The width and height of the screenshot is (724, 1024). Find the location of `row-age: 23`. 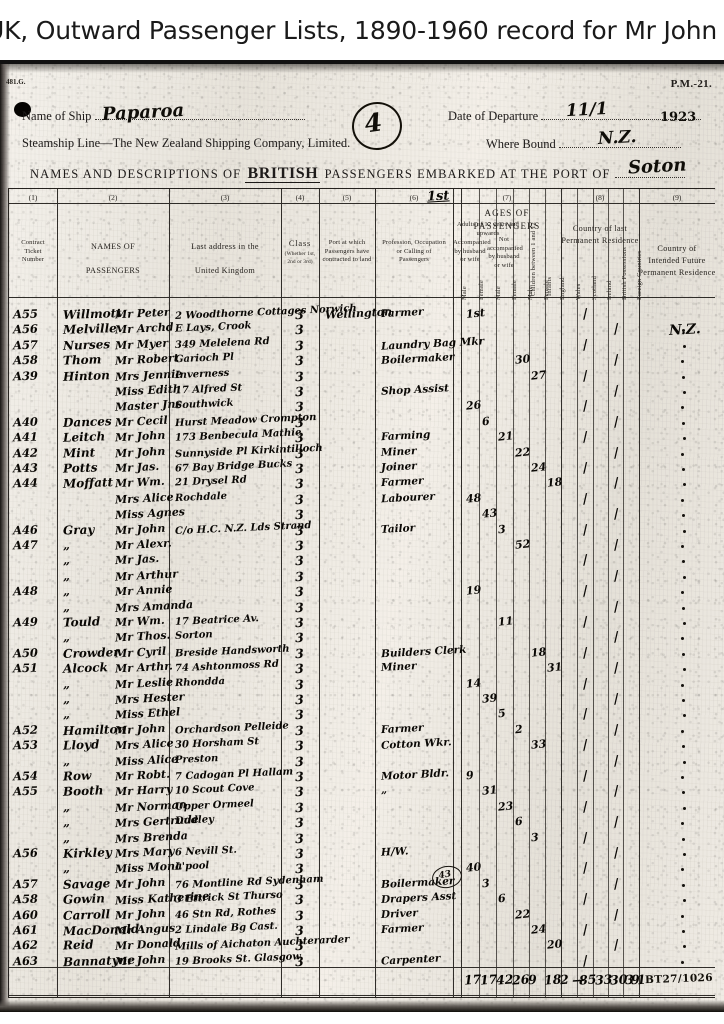

row-age: 23 is located at coordinates (505, 806).